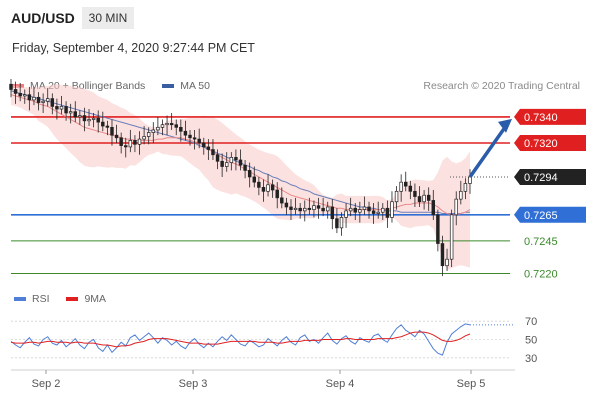  What do you see at coordinates (86, 299) in the screenshot?
I see `legend-item-9ma: 9MA` at bounding box center [86, 299].